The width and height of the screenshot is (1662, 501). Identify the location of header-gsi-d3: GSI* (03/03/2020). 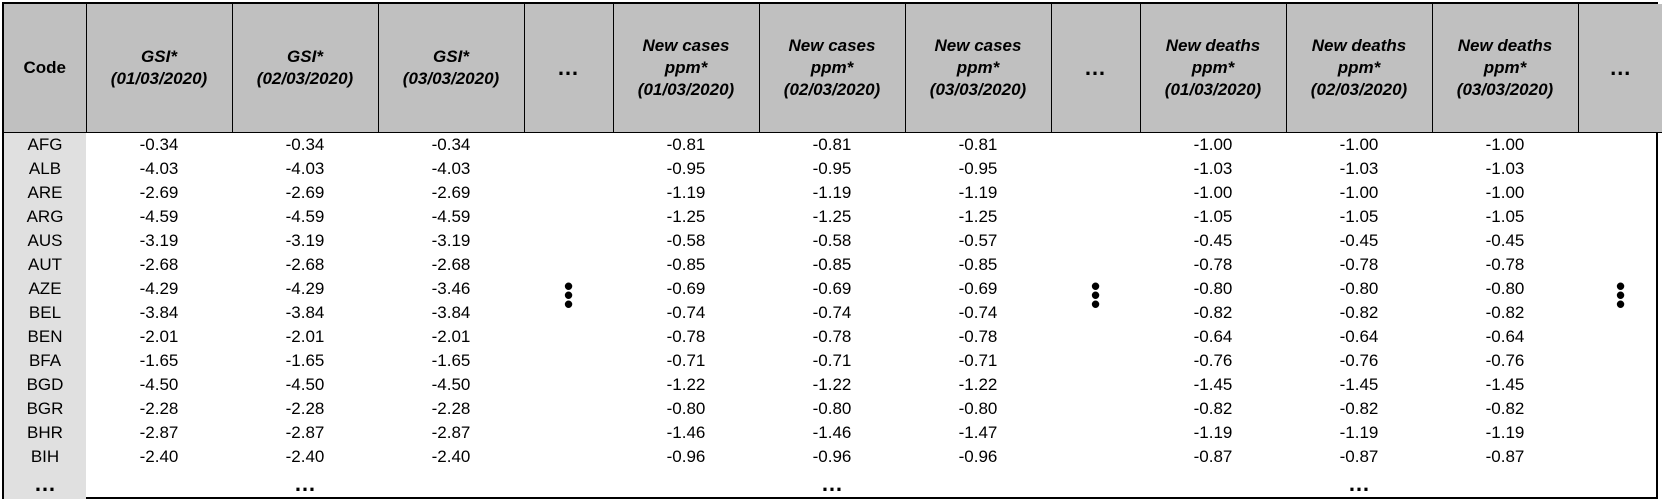
(450, 68).